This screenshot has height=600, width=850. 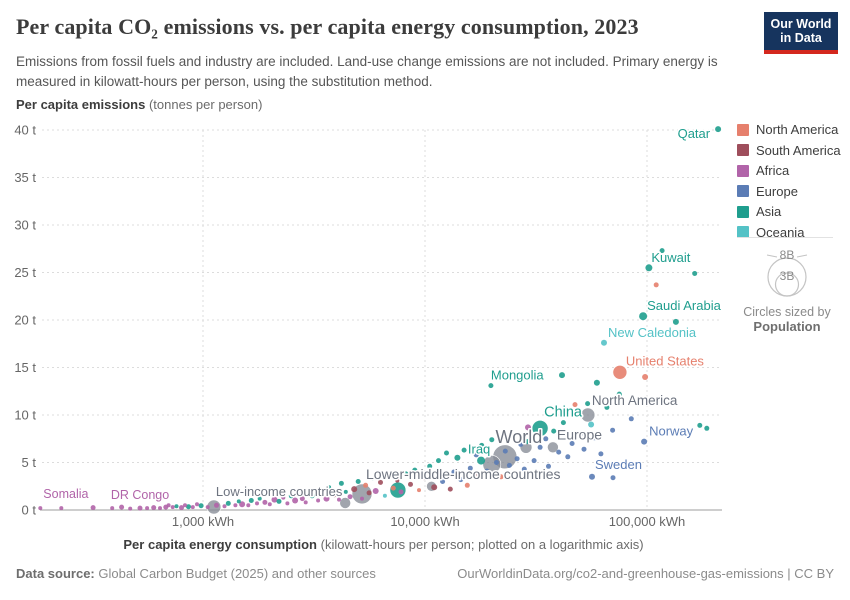 I want to click on legend-item-oc: Oceania, so click(x=791, y=232).